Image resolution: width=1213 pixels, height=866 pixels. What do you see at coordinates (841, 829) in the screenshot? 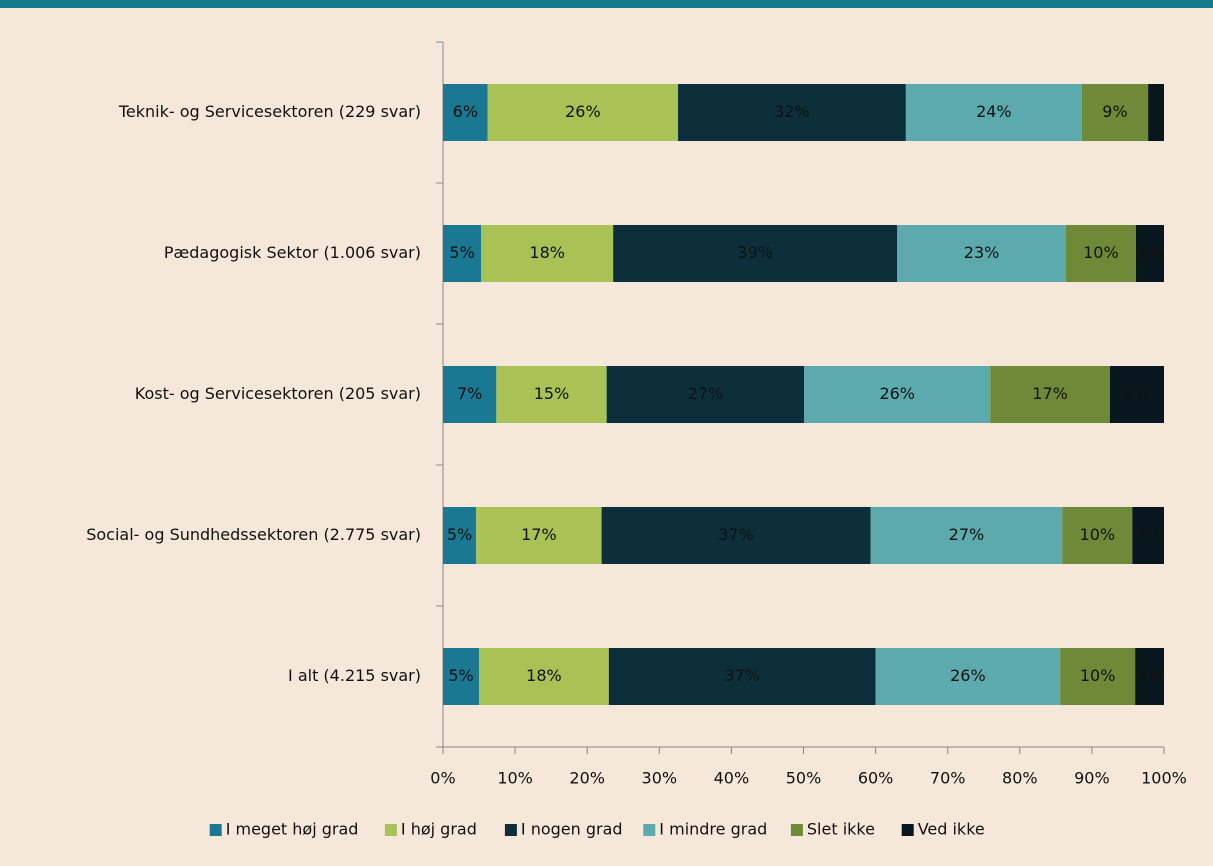
I see `legend-label: Slet ikke` at bounding box center [841, 829].